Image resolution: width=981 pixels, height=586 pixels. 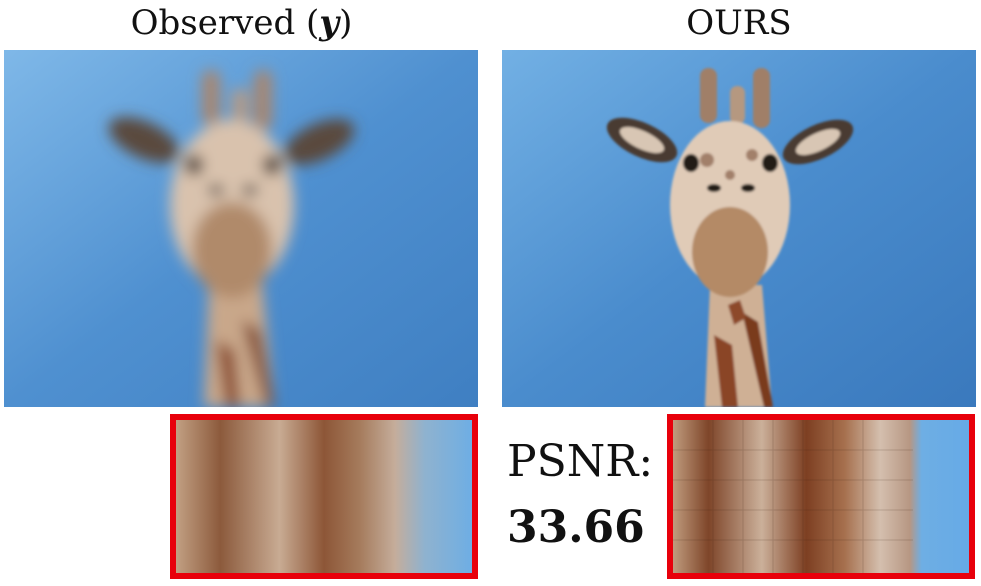 What do you see at coordinates (324, 496) in the screenshot?
I see `observed-zoom-crop` at bounding box center [324, 496].